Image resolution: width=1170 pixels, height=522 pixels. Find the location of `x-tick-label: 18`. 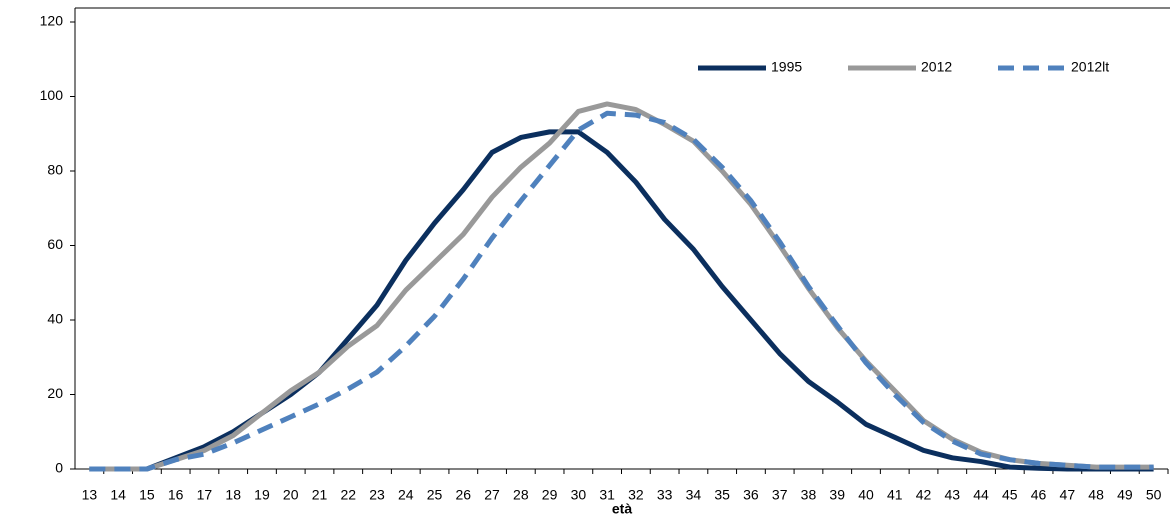

x-tick-label: 18 is located at coordinates (233, 495).